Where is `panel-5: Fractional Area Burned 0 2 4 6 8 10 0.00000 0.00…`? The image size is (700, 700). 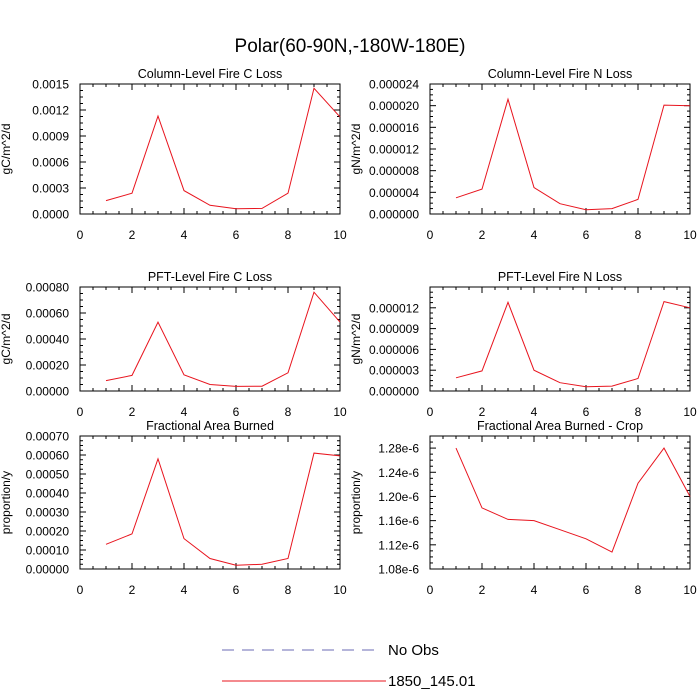 panel-5: Fractional Area Burned 0 2 4 6 8 10 0.00000 0.00… is located at coordinates (173, 508).